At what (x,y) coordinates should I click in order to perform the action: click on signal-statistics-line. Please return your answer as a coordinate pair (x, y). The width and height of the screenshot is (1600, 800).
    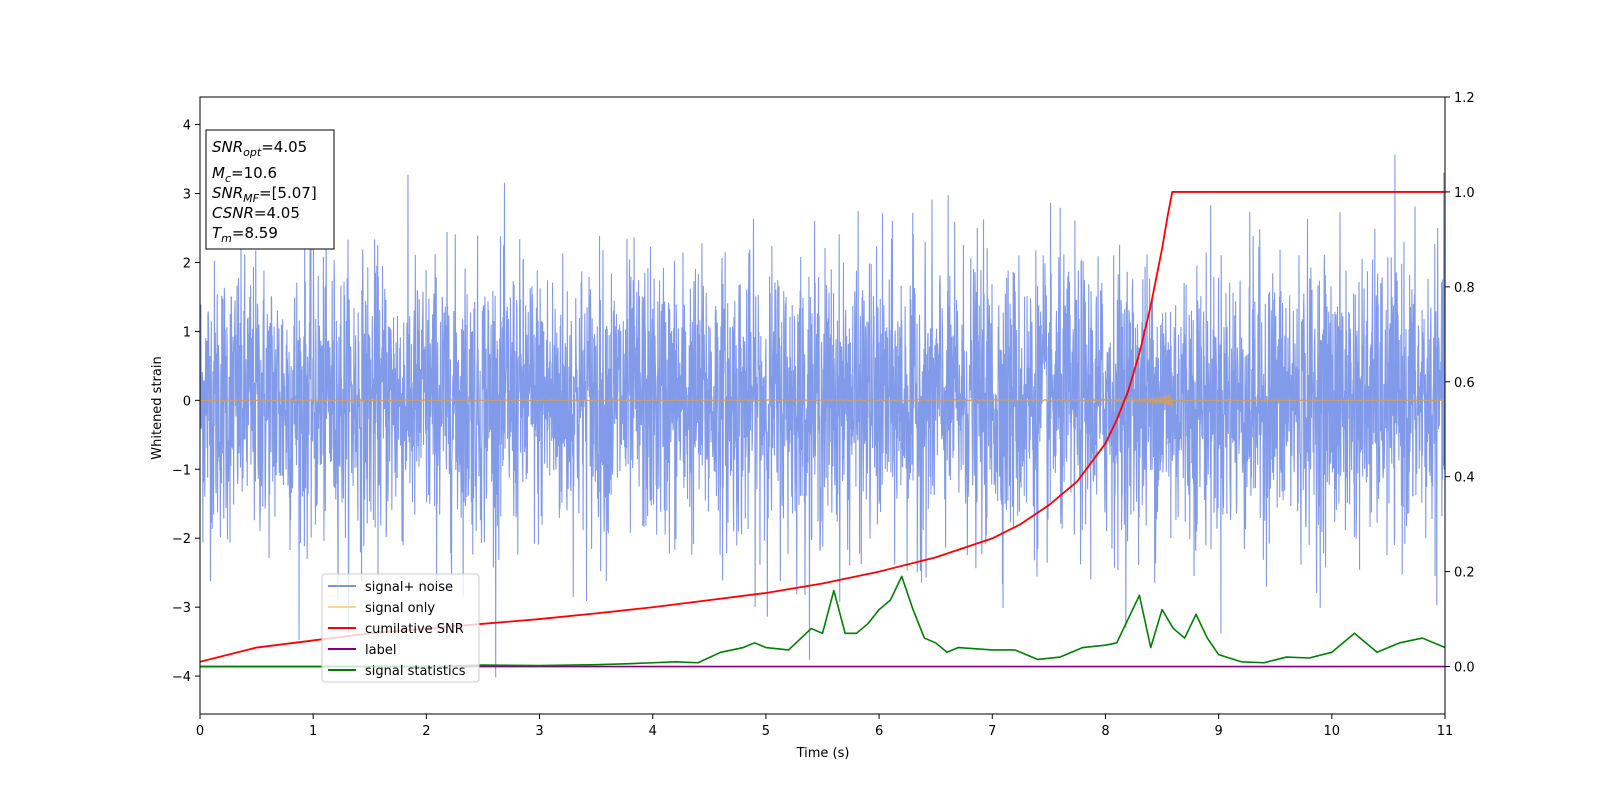
    Looking at the image, I should click on (822, 621).